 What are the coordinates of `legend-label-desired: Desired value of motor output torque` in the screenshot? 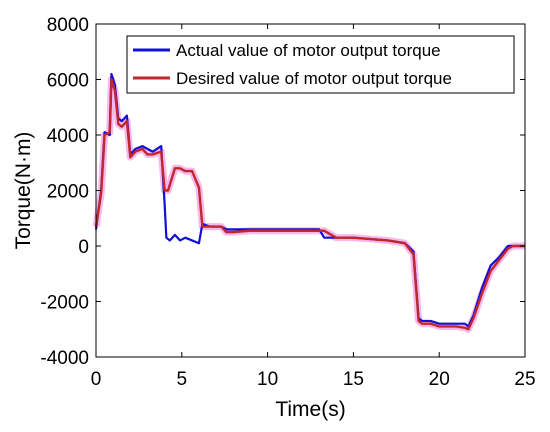 It's located at (314, 78).